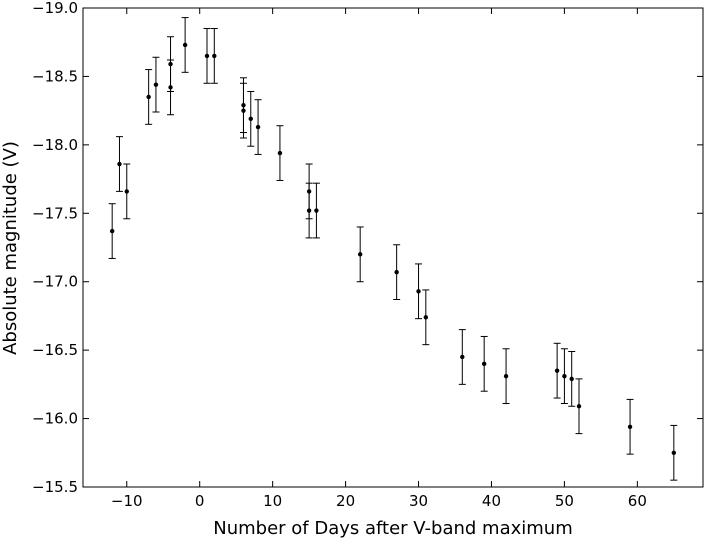 This screenshot has height=538, width=705. What do you see at coordinates (393, 528) in the screenshot?
I see `x-axis-title: Number of Days after V-band maximum` at bounding box center [393, 528].